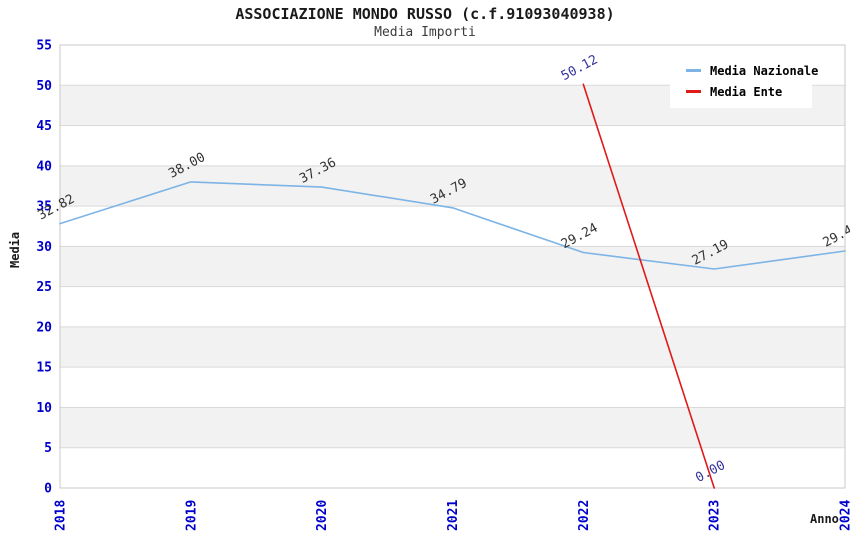  Describe the element at coordinates (710, 472) in the screenshot. I see `data-point-label: 0.00` at that location.